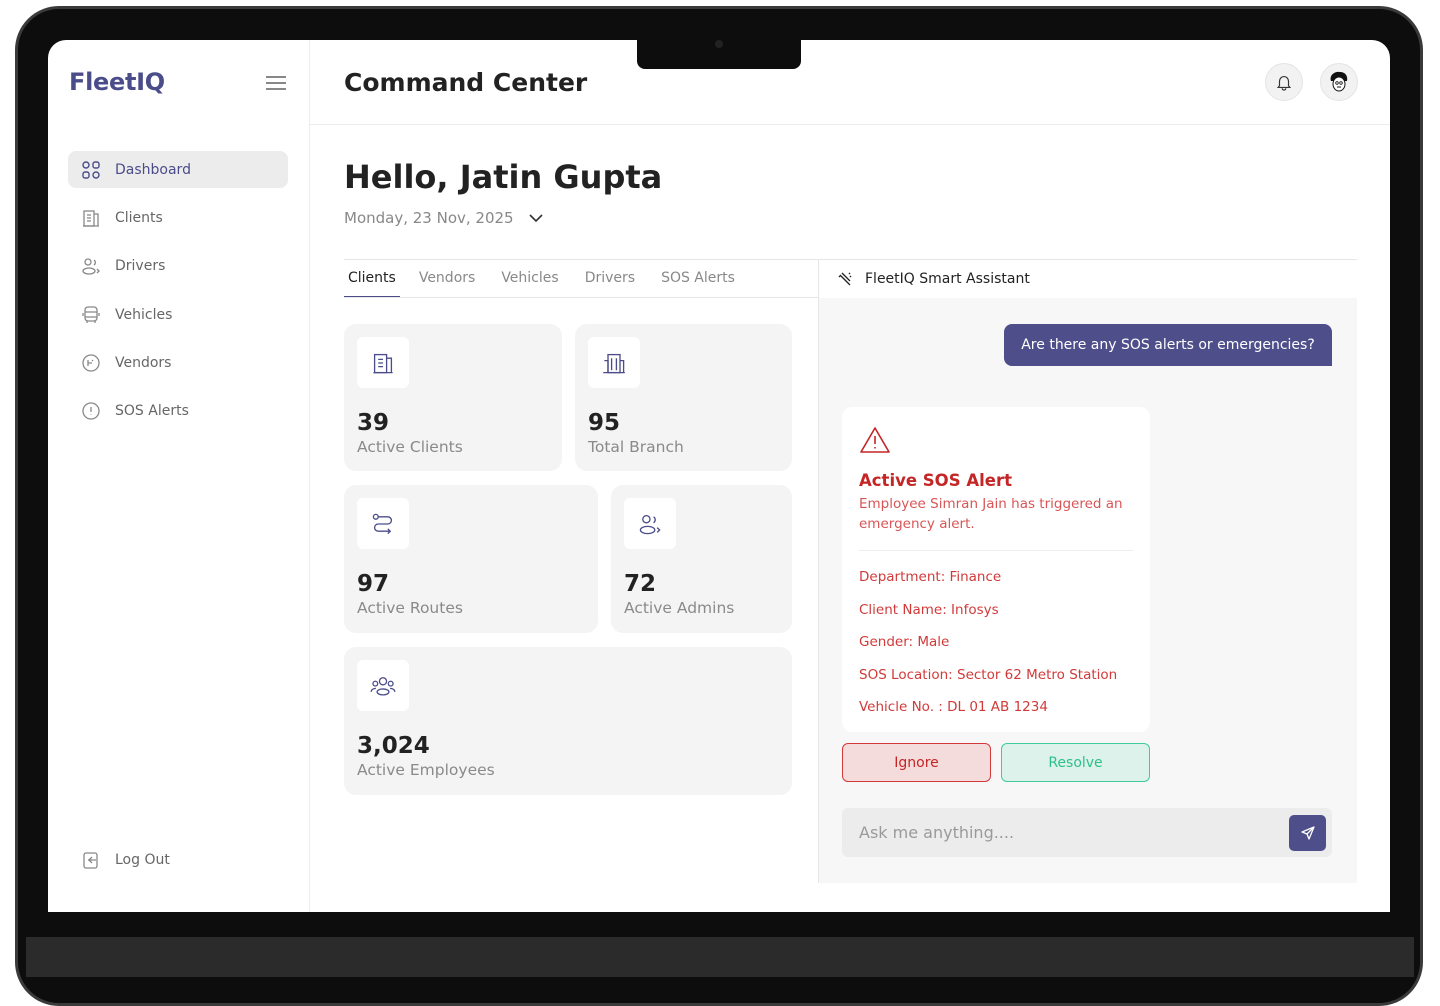  Describe the element at coordinates (178, 362) in the screenshot. I see `sidebar-item-vendors: Vendors` at that location.